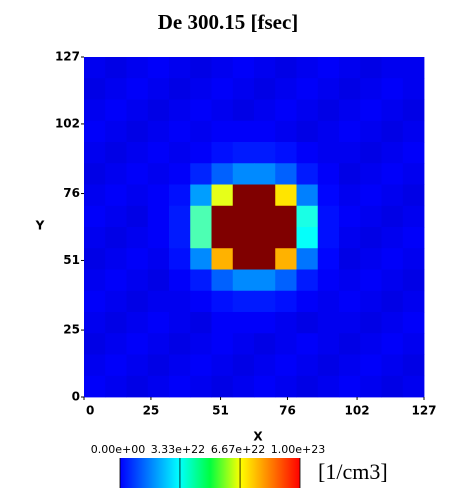 The image size is (449, 490). Describe the element at coordinates (71, 260) in the screenshot. I see `y-tick-label: 51` at that location.